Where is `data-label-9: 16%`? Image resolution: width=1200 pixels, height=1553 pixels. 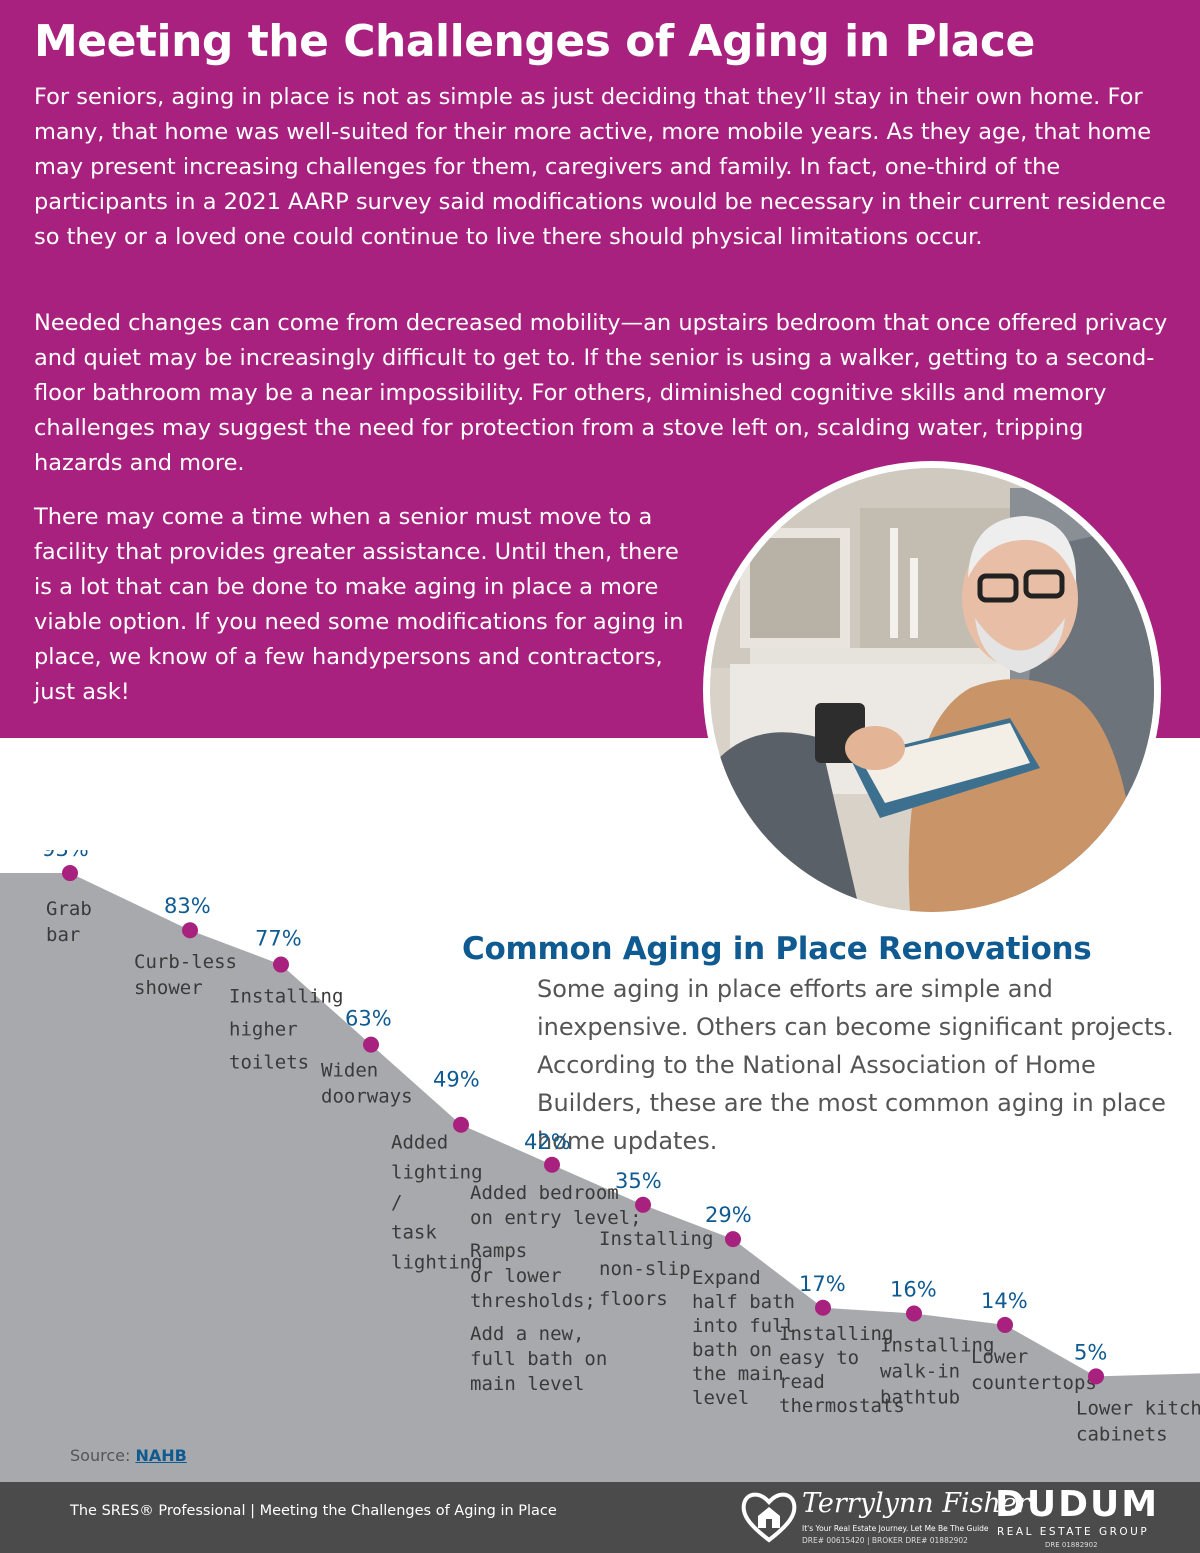
data-label-9: 16% is located at coordinates (913, 1289).